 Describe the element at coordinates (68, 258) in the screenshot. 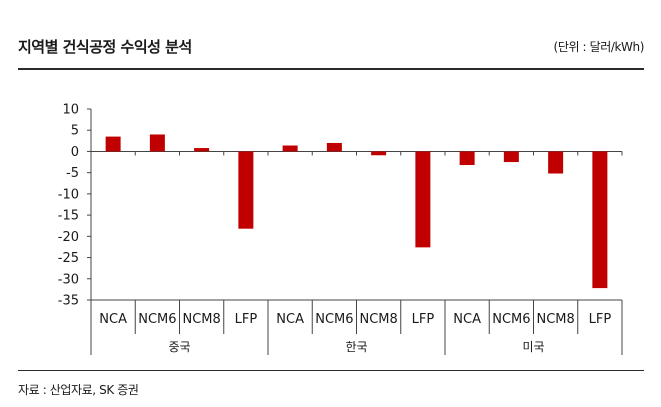

I see `y-tick-label: -25` at that location.